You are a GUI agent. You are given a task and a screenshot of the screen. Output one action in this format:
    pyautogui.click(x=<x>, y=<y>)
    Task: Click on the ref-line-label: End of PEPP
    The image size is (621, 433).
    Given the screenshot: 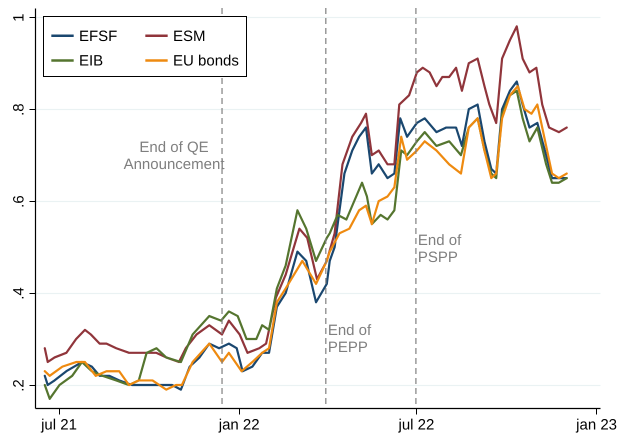 What is the action you would take?
    pyautogui.click(x=350, y=339)
    